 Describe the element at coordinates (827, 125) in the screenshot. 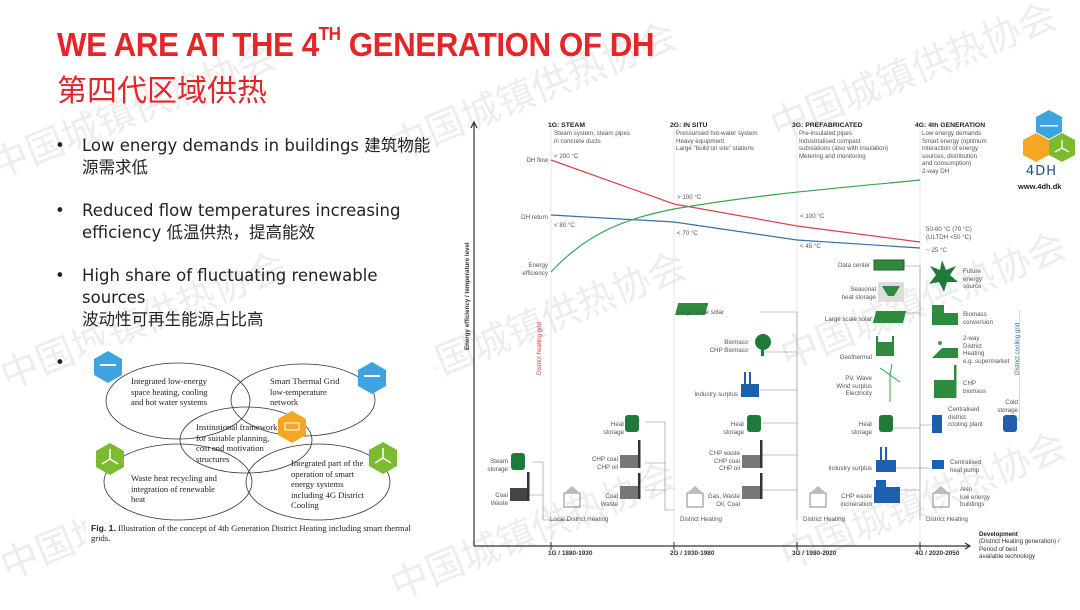

I see `generation-title: 3G: PREFABRICATED` at that location.